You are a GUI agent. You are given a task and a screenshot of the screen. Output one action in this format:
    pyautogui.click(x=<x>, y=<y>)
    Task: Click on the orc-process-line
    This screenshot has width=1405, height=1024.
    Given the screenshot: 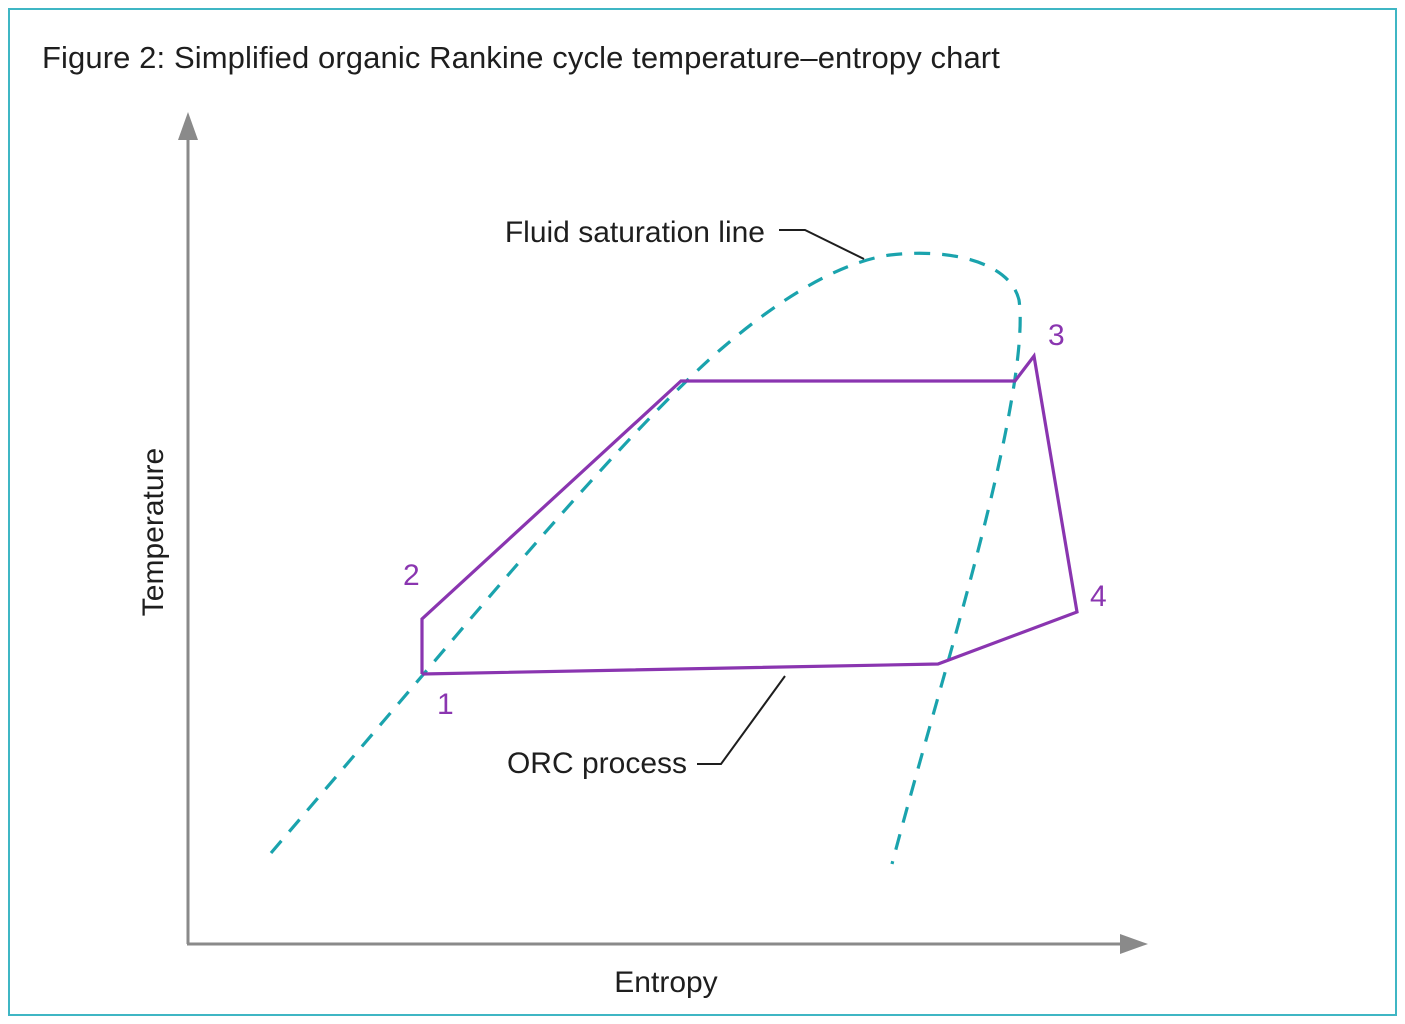 What is the action you would take?
    pyautogui.click(x=749, y=514)
    